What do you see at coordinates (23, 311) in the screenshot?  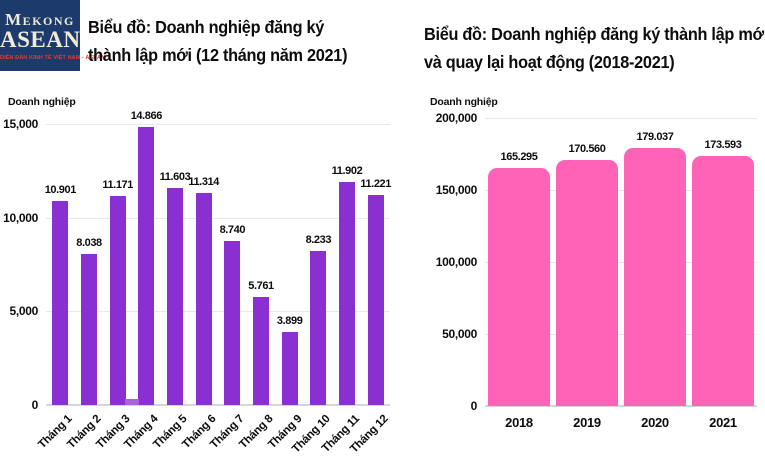 I see `y-tick-label: 5,000` at bounding box center [23, 311].